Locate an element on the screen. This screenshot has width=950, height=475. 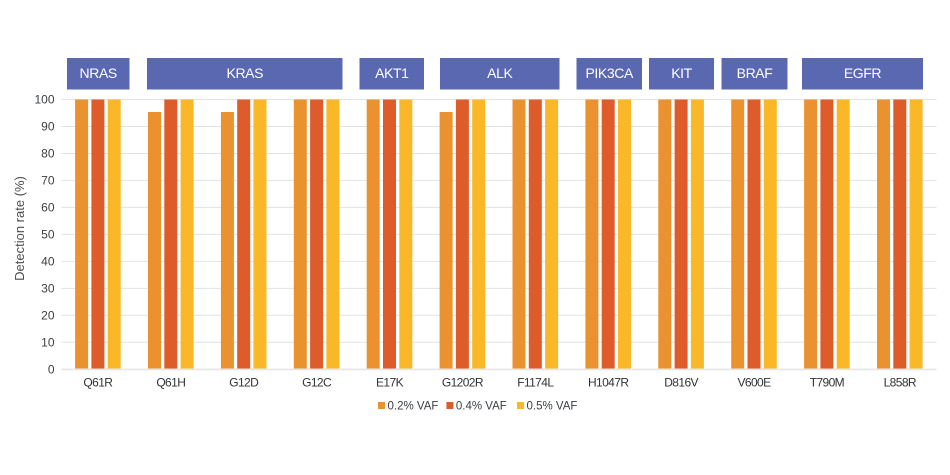
svg-text: Detection rate (%) is located at coordinates (19, 228).